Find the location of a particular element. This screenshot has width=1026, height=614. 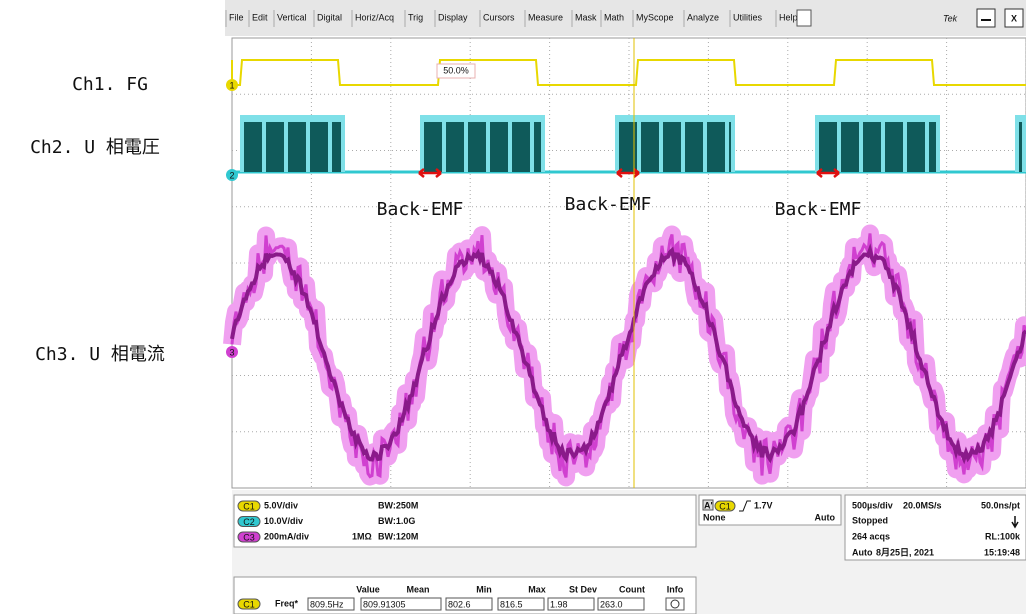

close-label: X is located at coordinates (1014, 18).